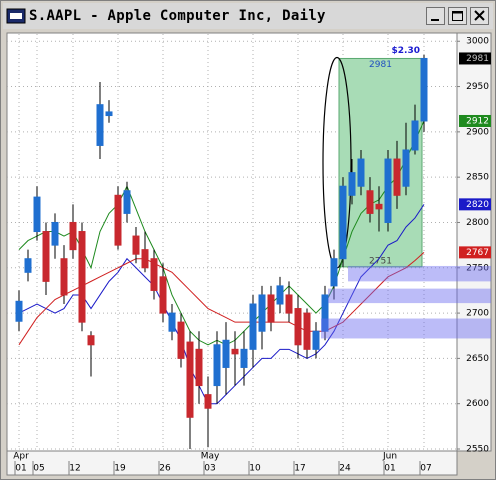 This screenshot has height=480, width=496. I want to click on x-tick-label: 26, so click(165, 469).